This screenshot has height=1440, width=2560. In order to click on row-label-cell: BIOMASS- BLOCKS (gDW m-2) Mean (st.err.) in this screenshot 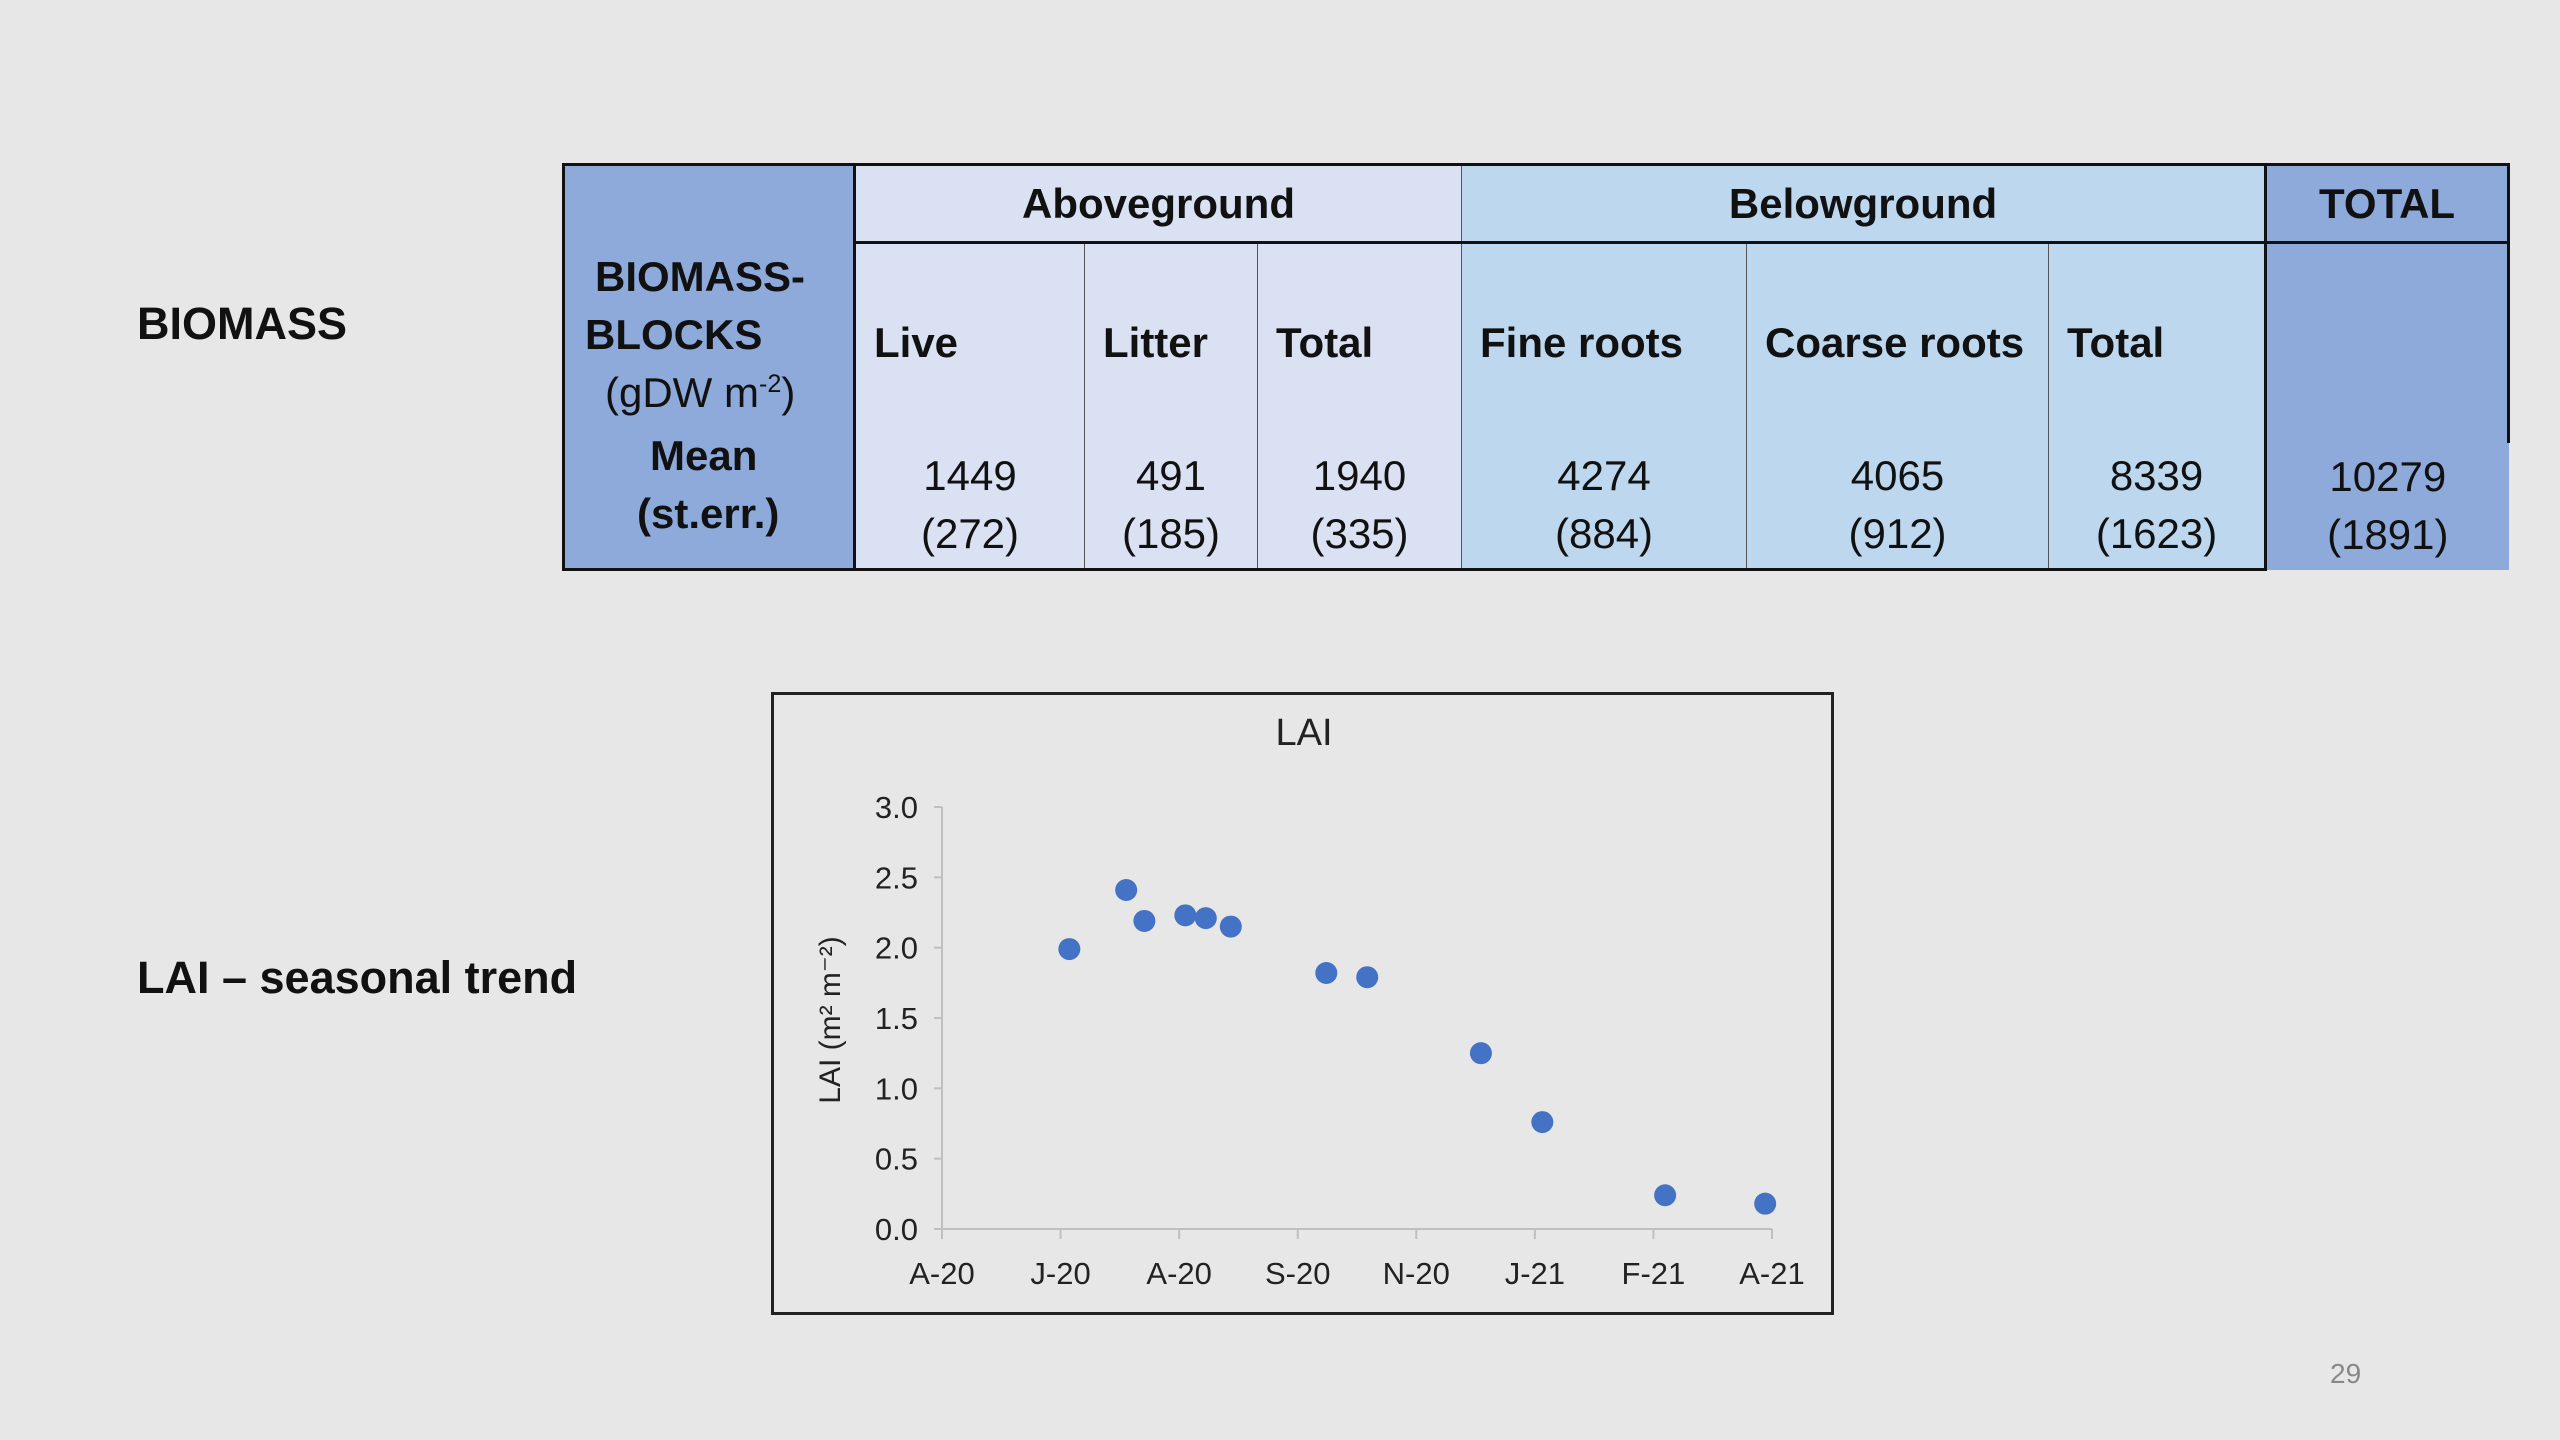, I will do `click(708, 367)`.